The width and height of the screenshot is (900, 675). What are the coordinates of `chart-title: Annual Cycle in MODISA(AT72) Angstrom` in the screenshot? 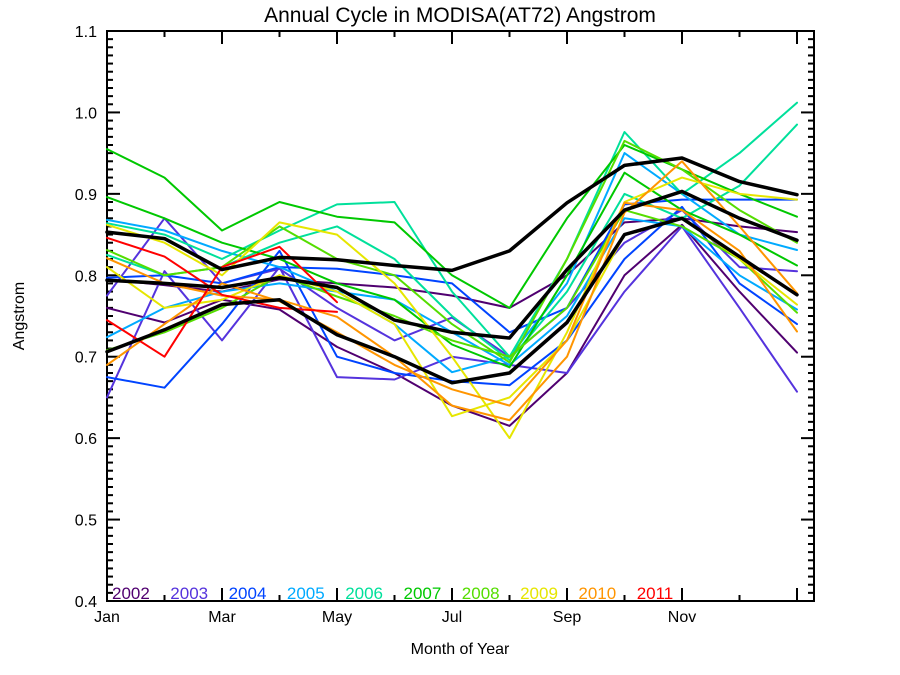 It's located at (460, 15).